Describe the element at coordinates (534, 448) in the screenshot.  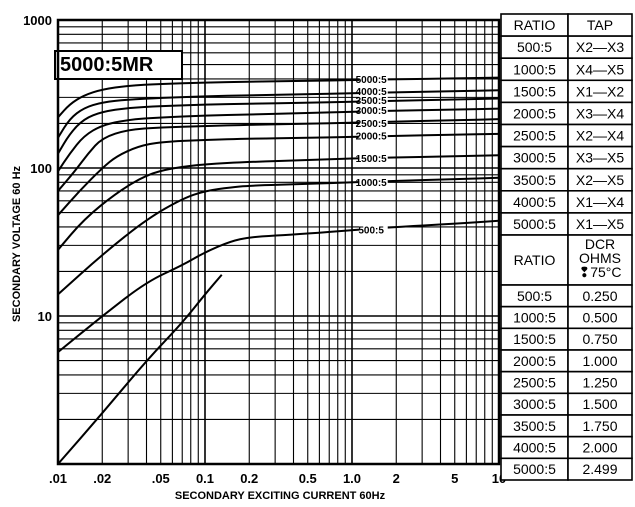
I see `dcr-ratio-cell-text: 4000:5` at that location.